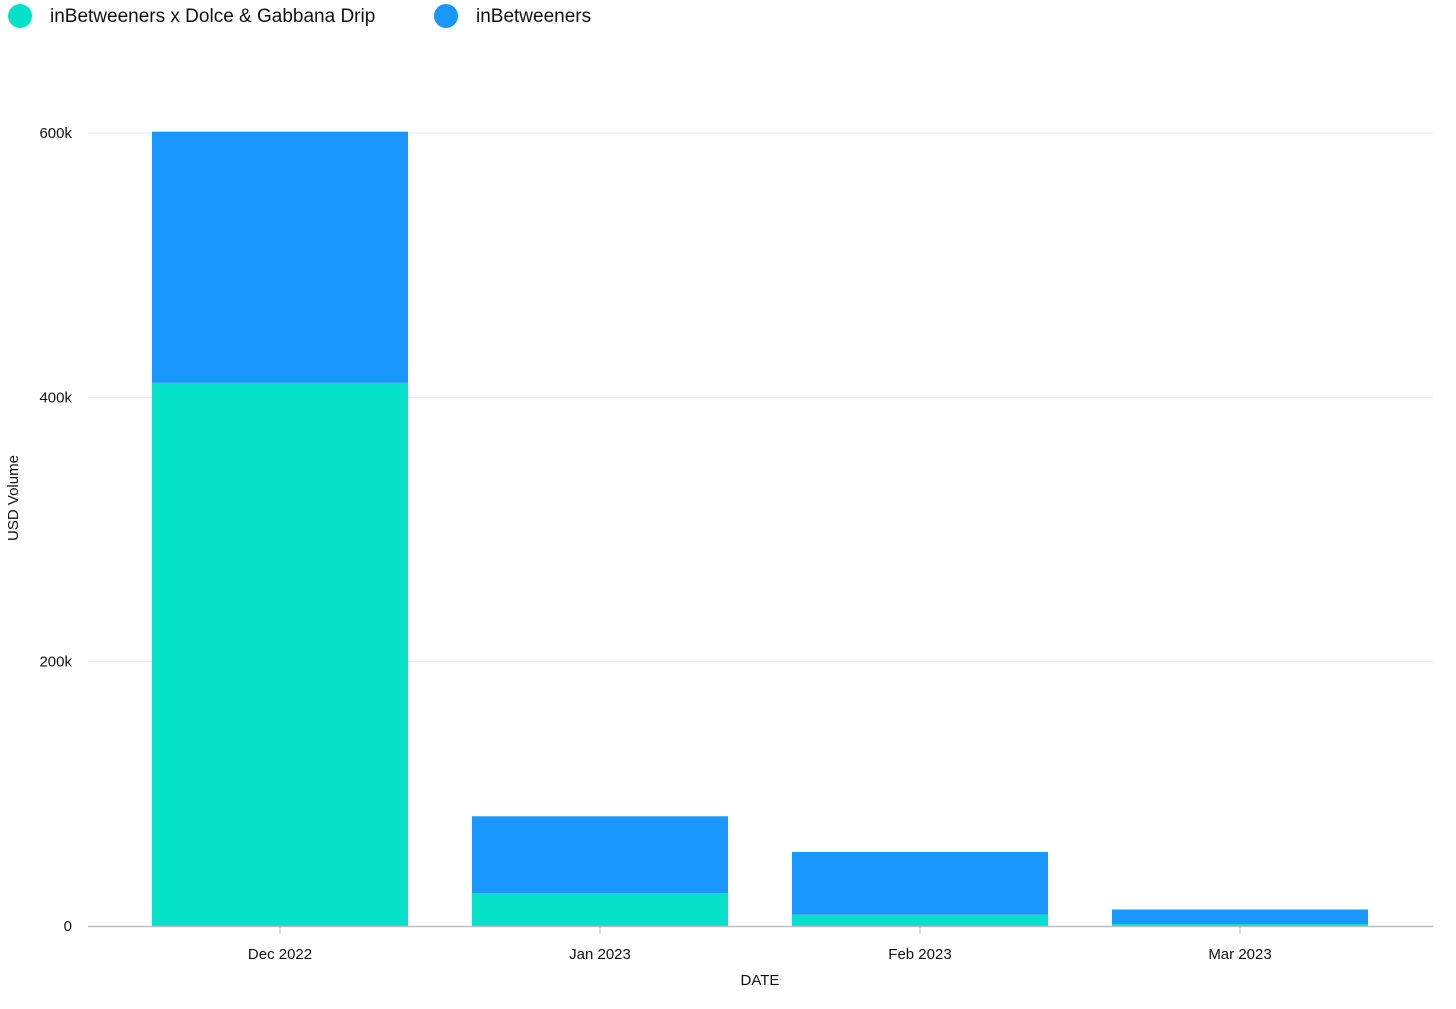  What do you see at coordinates (760, 944) in the screenshot?
I see `x-axis-ticks: Dec 2022 Jan 2023 Feb 2023 Mar 2023` at bounding box center [760, 944].